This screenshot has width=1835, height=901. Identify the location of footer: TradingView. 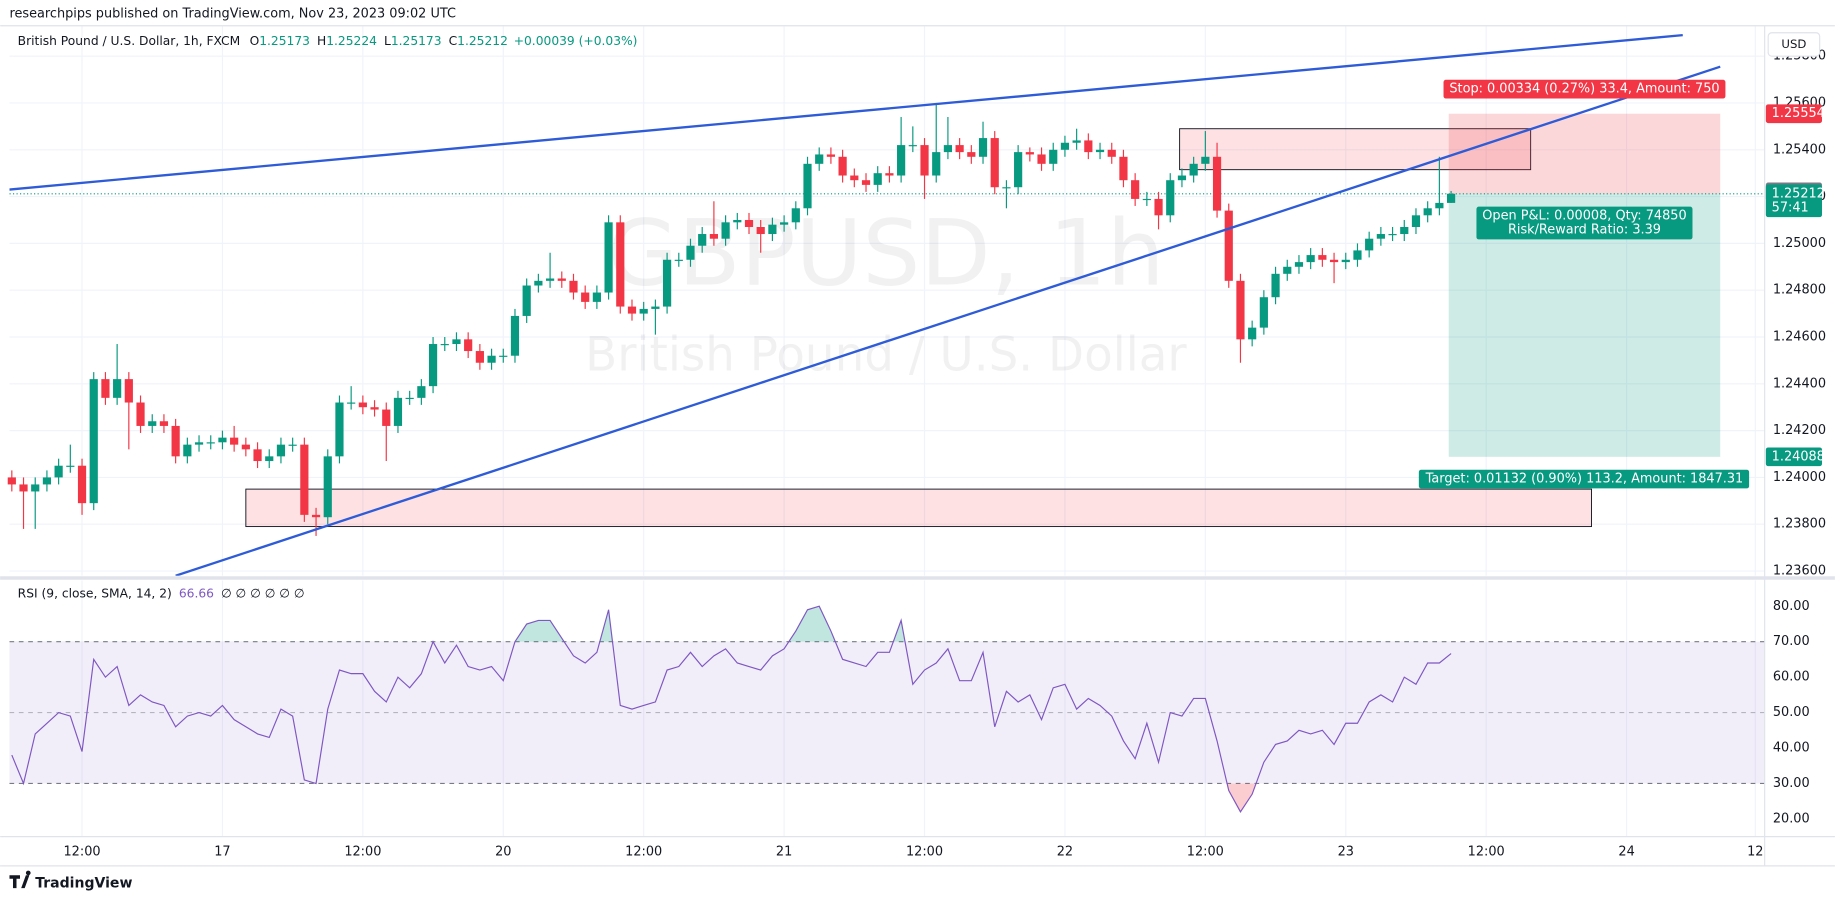
(70, 880).